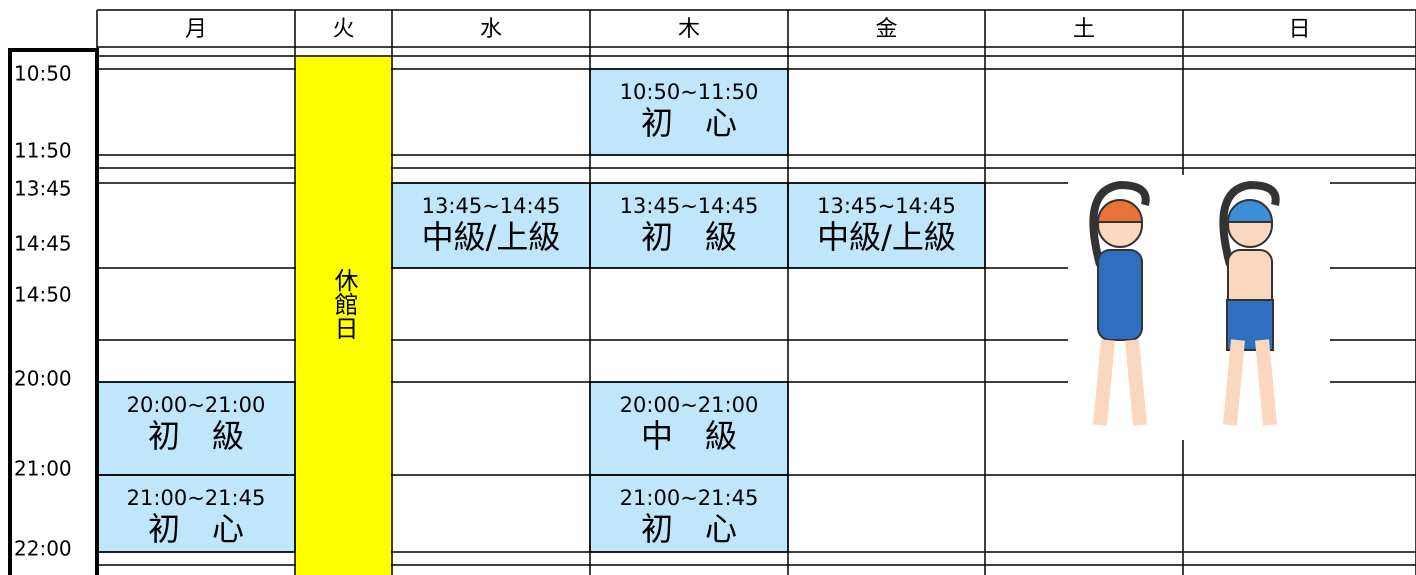 The image size is (1416, 575). Describe the element at coordinates (1084, 29) in the screenshot. I see `day-header: 土` at that location.